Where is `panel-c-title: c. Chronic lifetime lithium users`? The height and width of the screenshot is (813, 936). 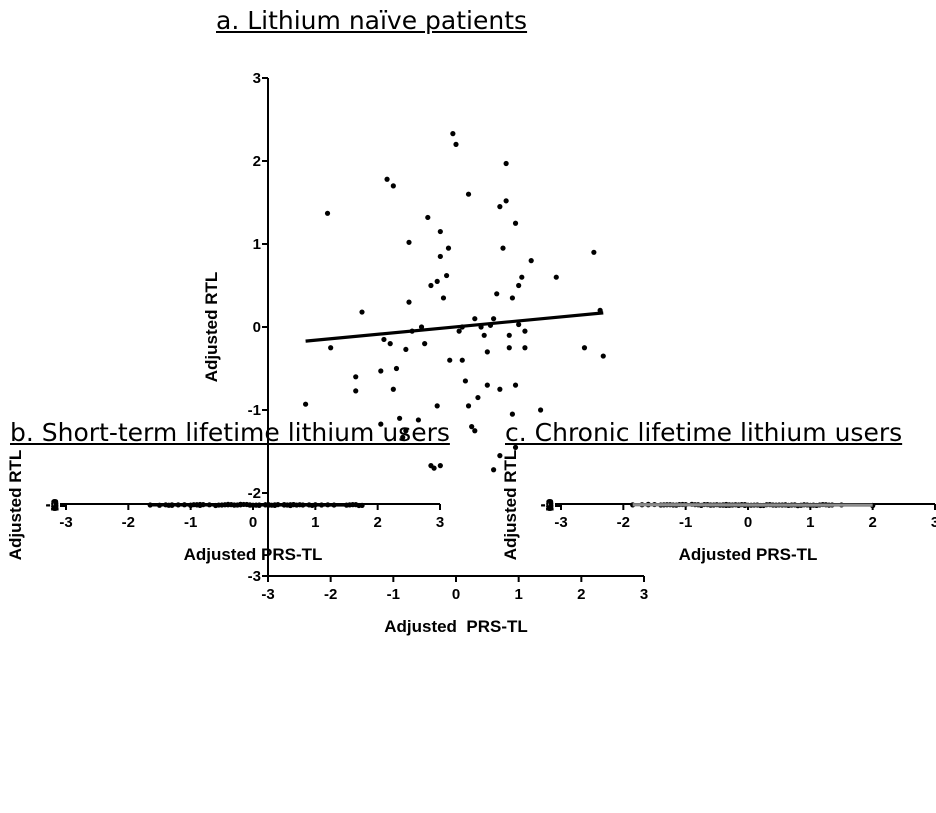
panel-c-title: c. Chronic lifetime lithium users is located at coordinates (704, 432).